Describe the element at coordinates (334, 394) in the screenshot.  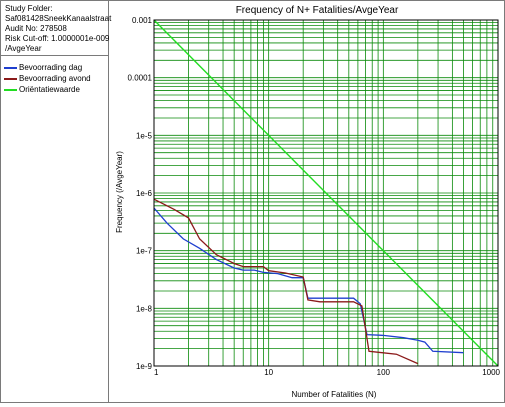
I see `x-axis-label: Number of Fatalities (N)` at that location.